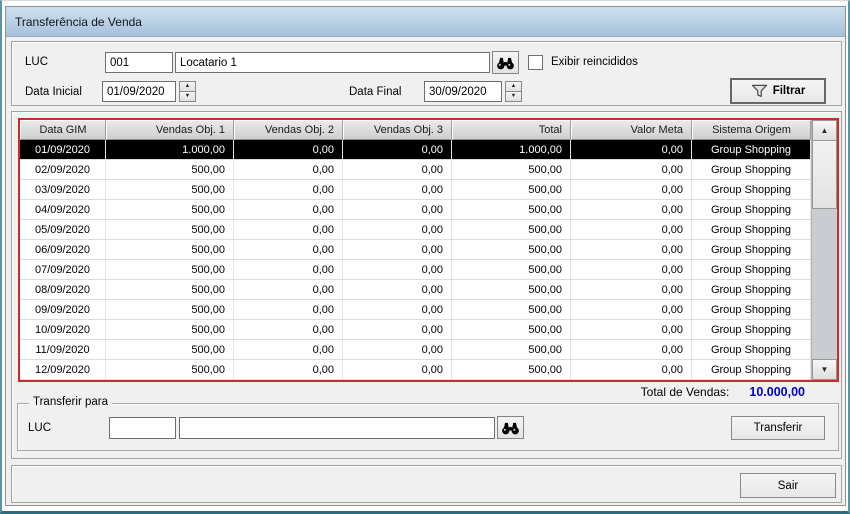 The width and height of the screenshot is (850, 514). What do you see at coordinates (288, 130) in the screenshot?
I see `column-header-2: Vendas Obj. 2` at bounding box center [288, 130].